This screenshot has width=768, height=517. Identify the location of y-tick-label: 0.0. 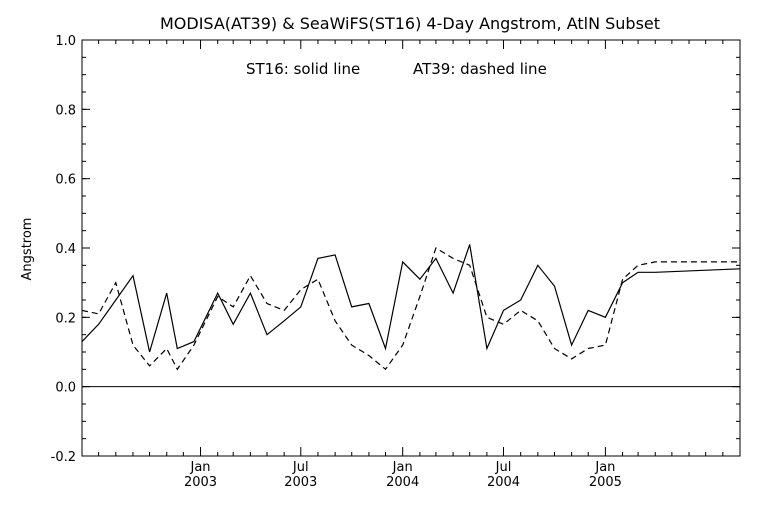
(65, 388).